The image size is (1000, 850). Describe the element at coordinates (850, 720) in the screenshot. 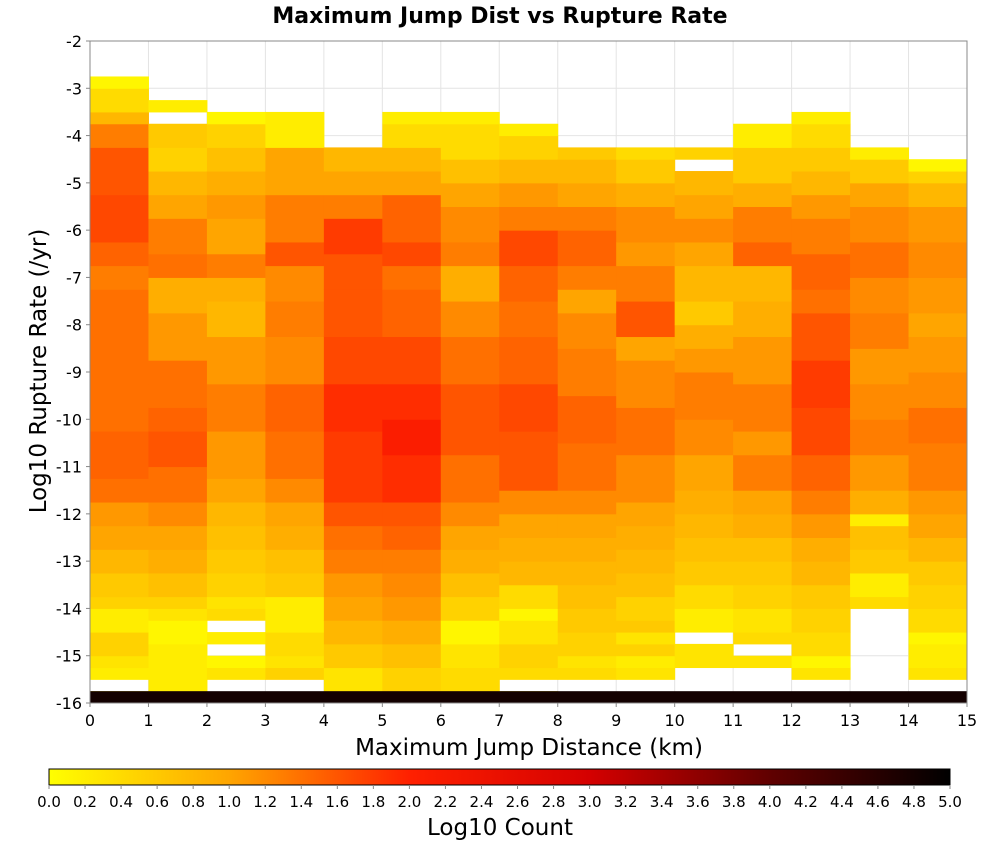

I see `x-tick-label: 13` at that location.